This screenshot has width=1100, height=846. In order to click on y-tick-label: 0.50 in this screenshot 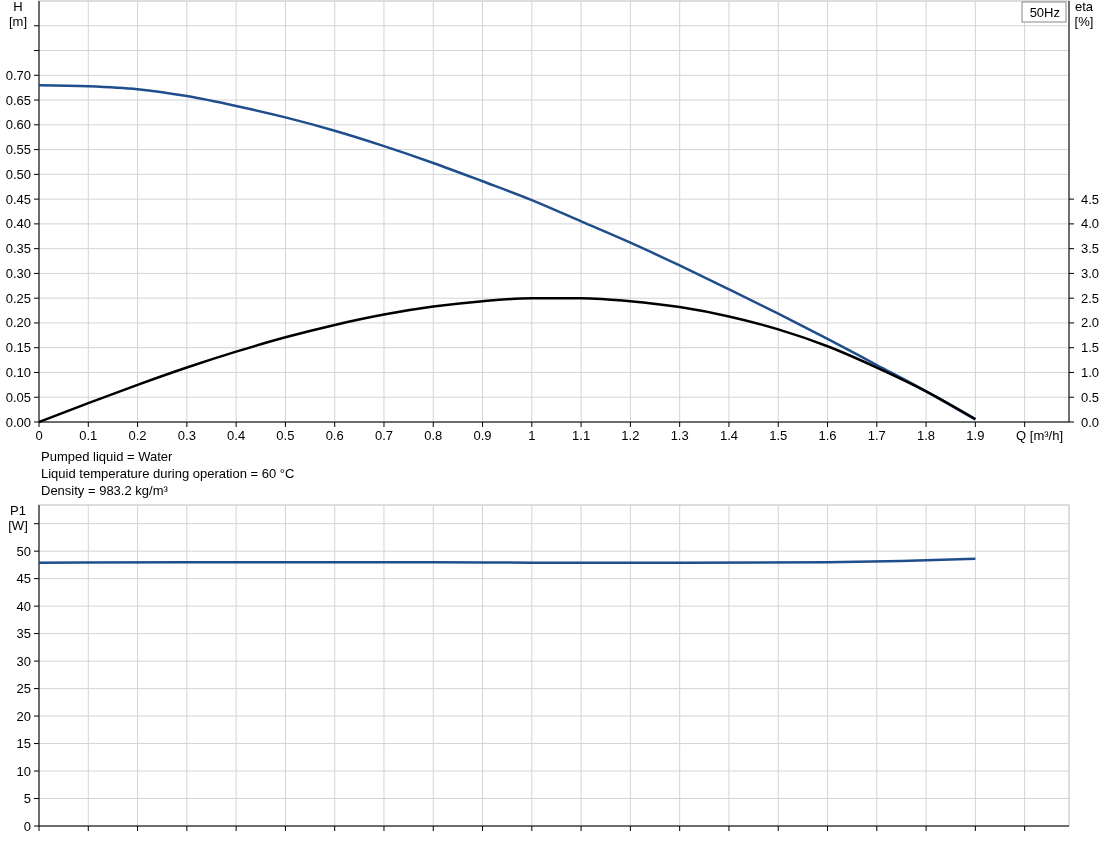, I will do `click(18, 174)`.